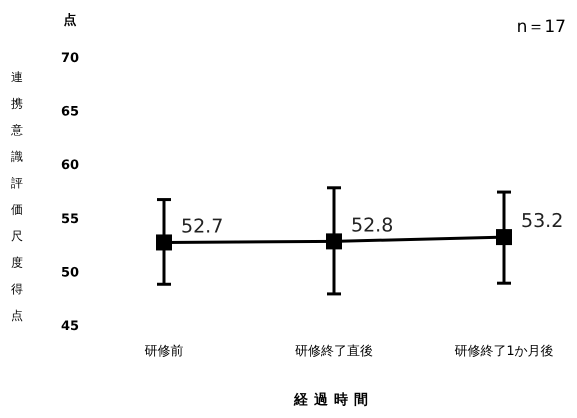  I want to click on y-tick-label: 70, so click(70, 58).